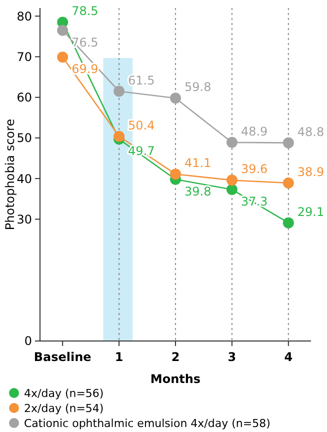 The width and height of the screenshot is (327, 432). What do you see at coordinates (198, 87) in the screenshot?
I see `data-label: 59.8` at bounding box center [198, 87].